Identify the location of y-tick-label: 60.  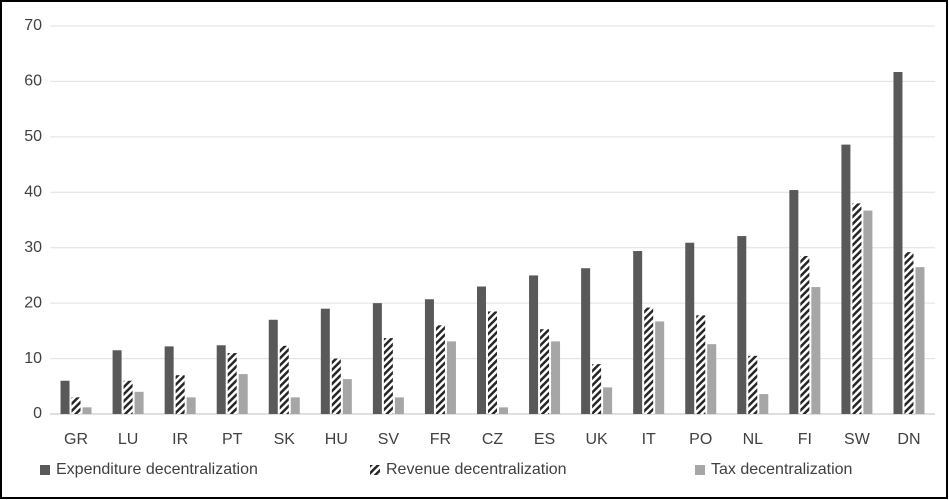
(33, 81).